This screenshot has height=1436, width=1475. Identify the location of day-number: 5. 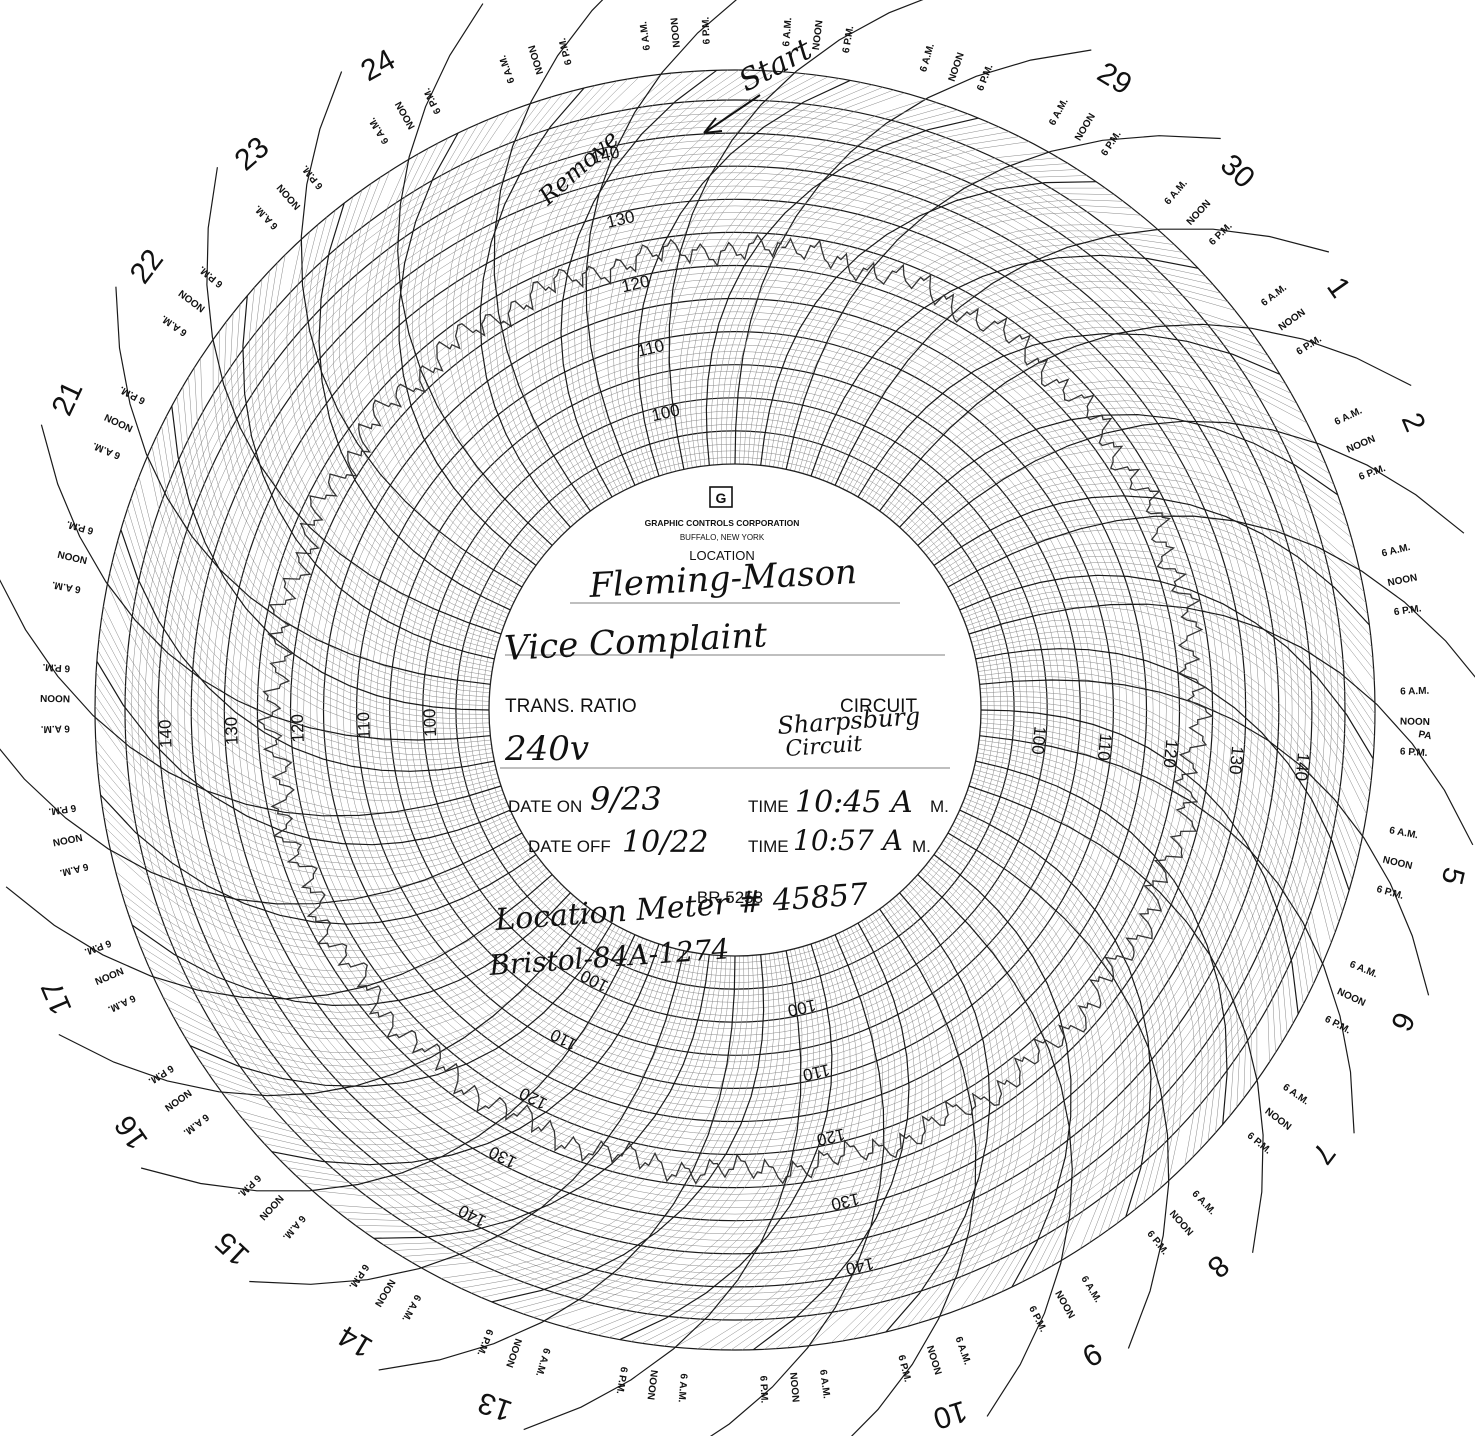
(1453, 876).